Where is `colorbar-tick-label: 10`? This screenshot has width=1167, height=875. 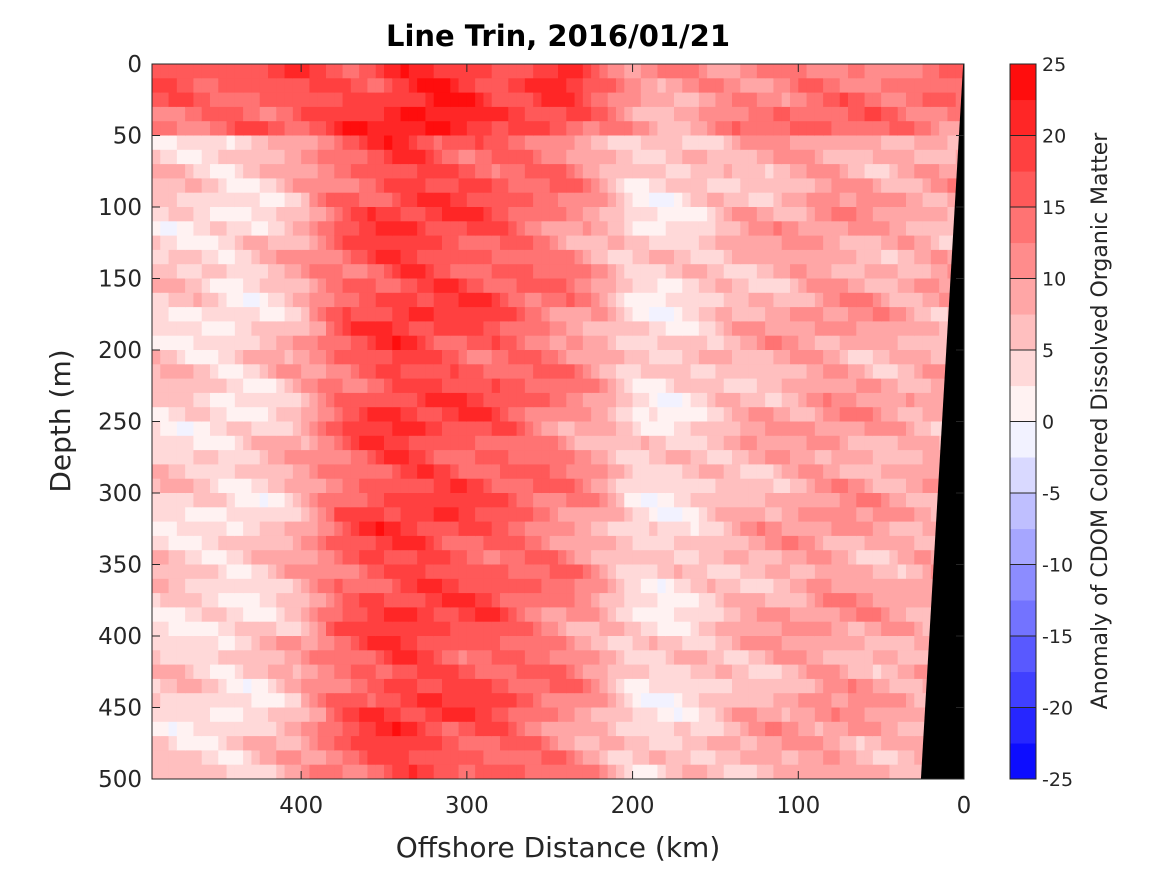 colorbar-tick-label: 10 is located at coordinates (1054, 280).